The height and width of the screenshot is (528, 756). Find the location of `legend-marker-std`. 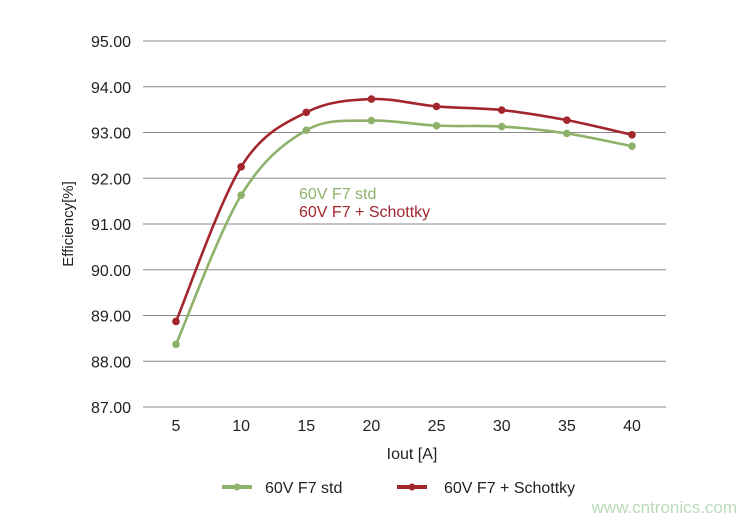

legend-marker-std is located at coordinates (237, 487).